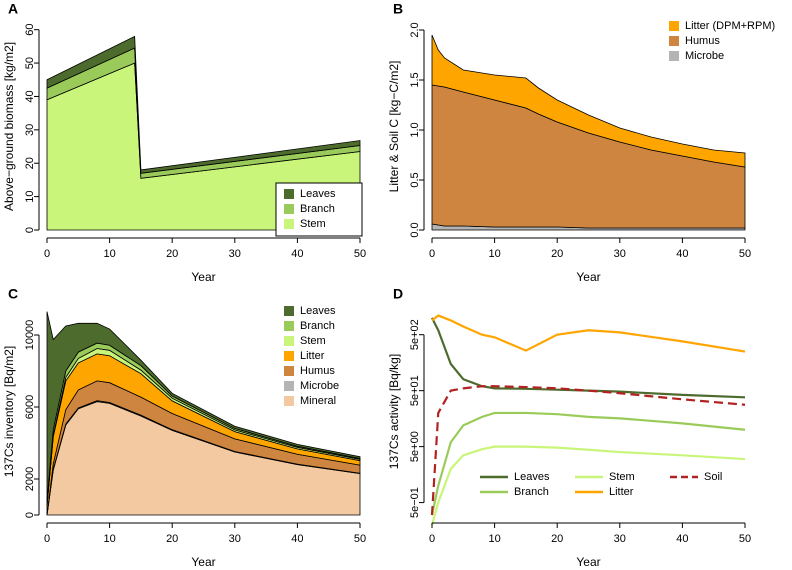 The width and height of the screenshot is (792, 570). What do you see at coordinates (713, 477) in the screenshot?
I see `legend-label: Soil` at bounding box center [713, 477].